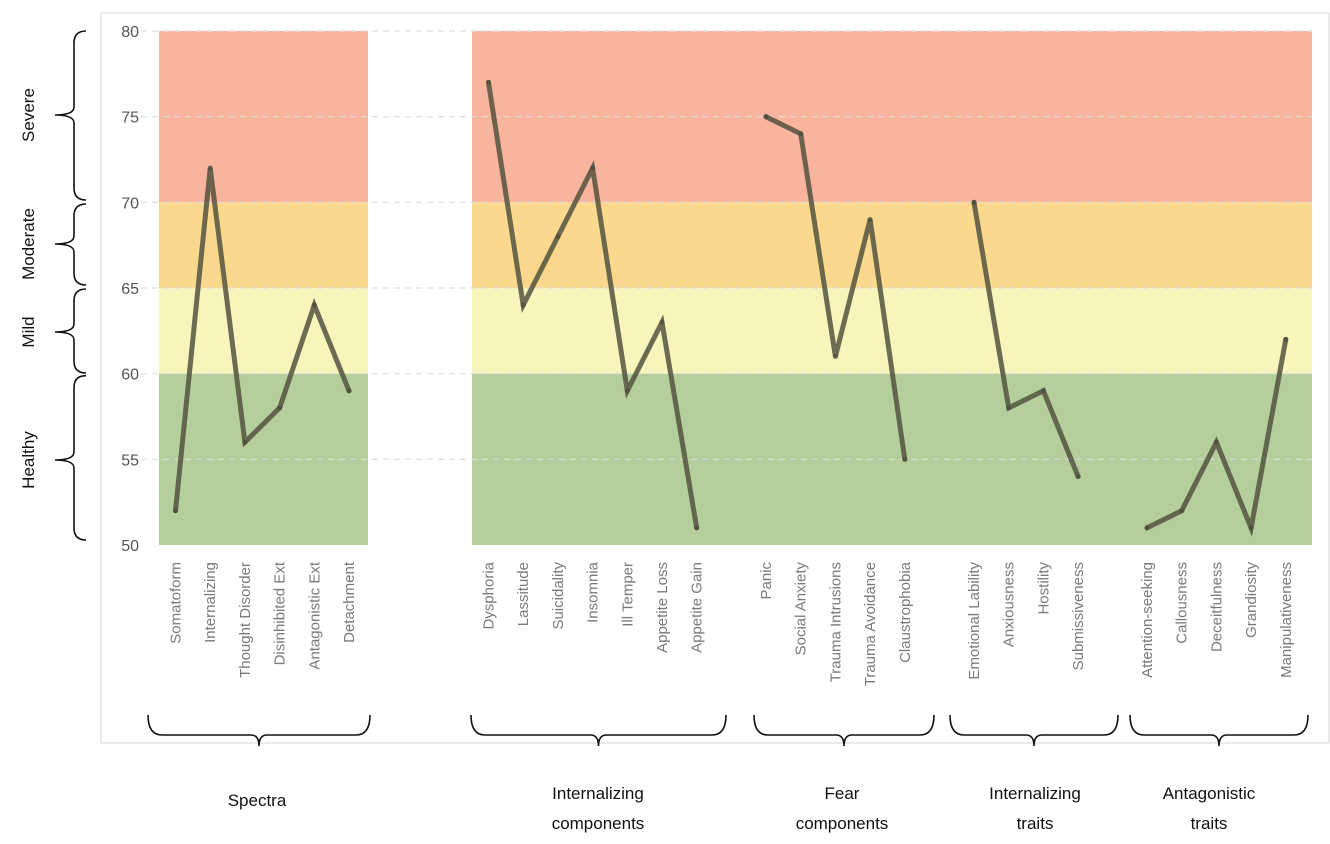  What do you see at coordinates (1216, 607) in the screenshot?
I see `category-label: Deceitfulness` at bounding box center [1216, 607].